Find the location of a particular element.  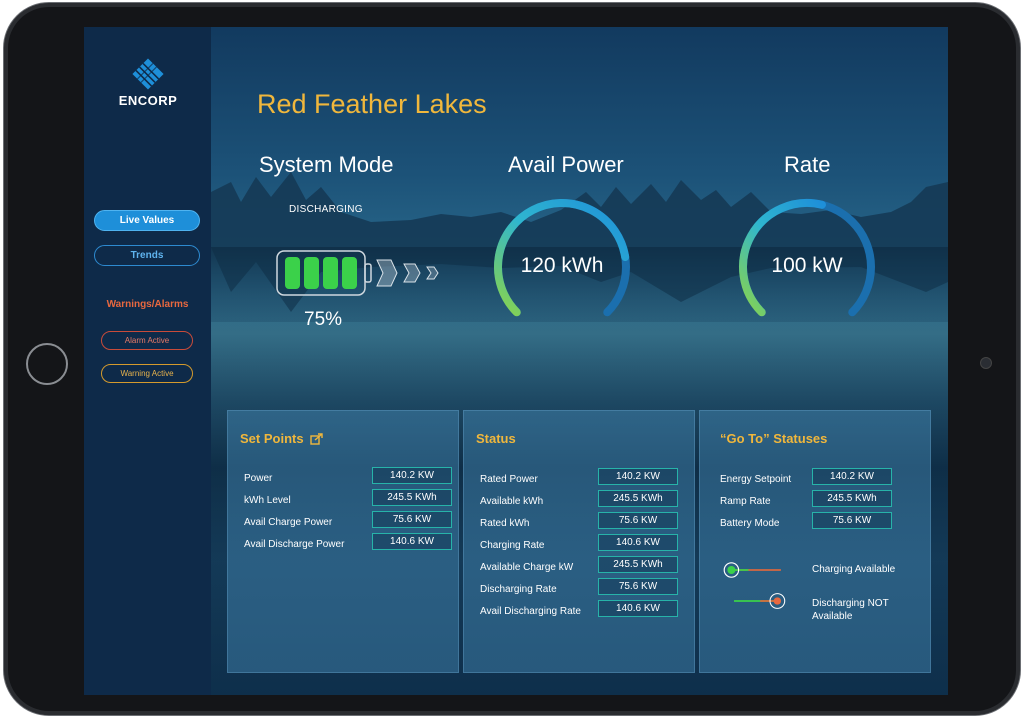

rate-value: 100 kW is located at coordinates (807, 265).